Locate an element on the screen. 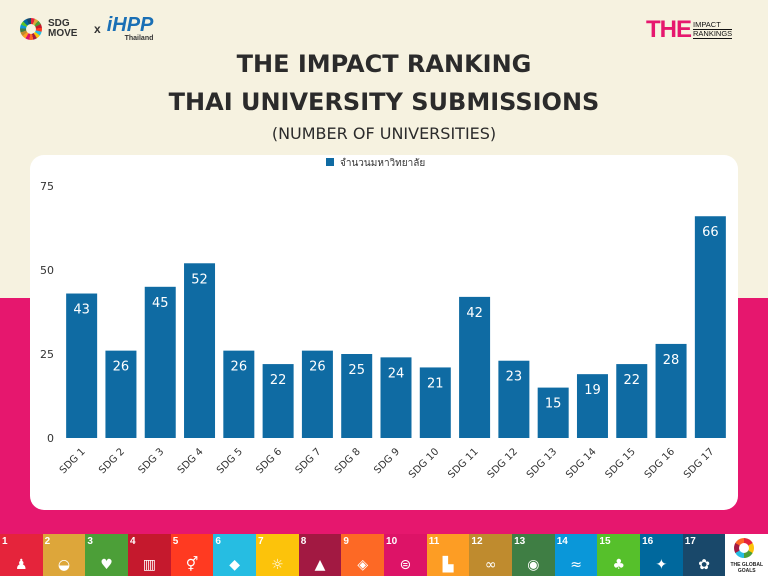  cubes-icon: ◈ is located at coordinates (363, 565).